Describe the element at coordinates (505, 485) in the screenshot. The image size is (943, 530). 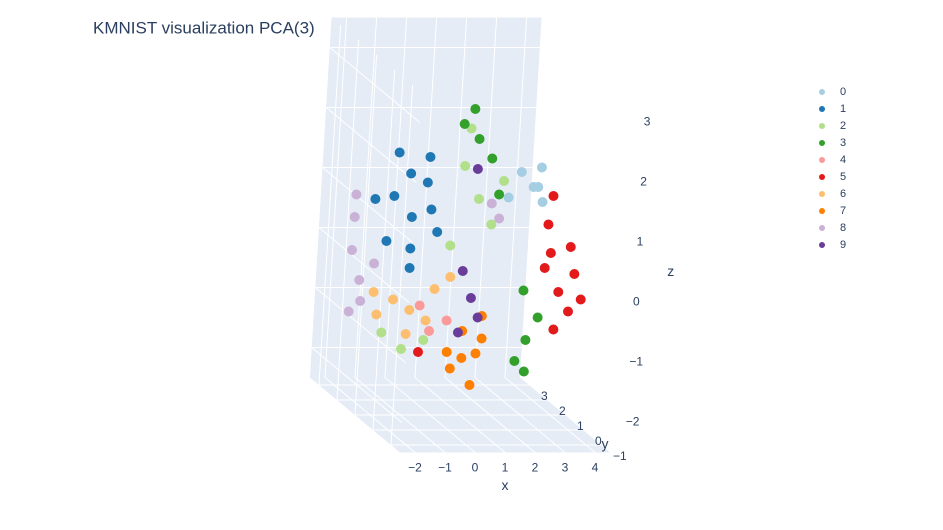
I see `x-axis-title: x` at that location.